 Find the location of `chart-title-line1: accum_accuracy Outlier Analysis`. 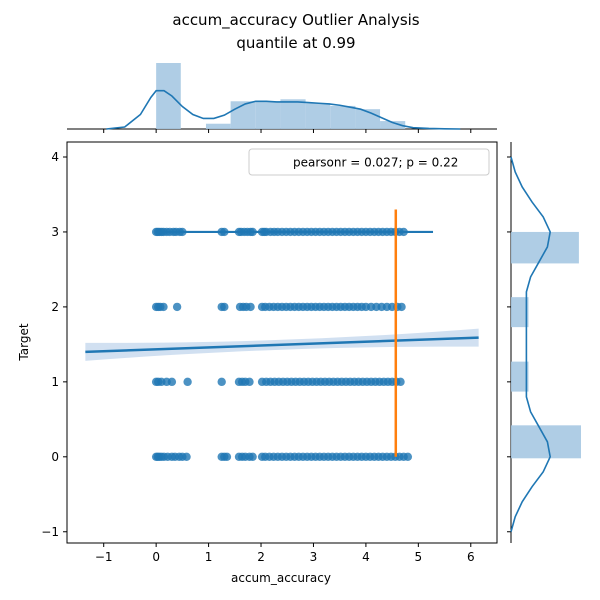

chart-title-line1: accum_accuracy Outlier Analysis is located at coordinates (295, 20).